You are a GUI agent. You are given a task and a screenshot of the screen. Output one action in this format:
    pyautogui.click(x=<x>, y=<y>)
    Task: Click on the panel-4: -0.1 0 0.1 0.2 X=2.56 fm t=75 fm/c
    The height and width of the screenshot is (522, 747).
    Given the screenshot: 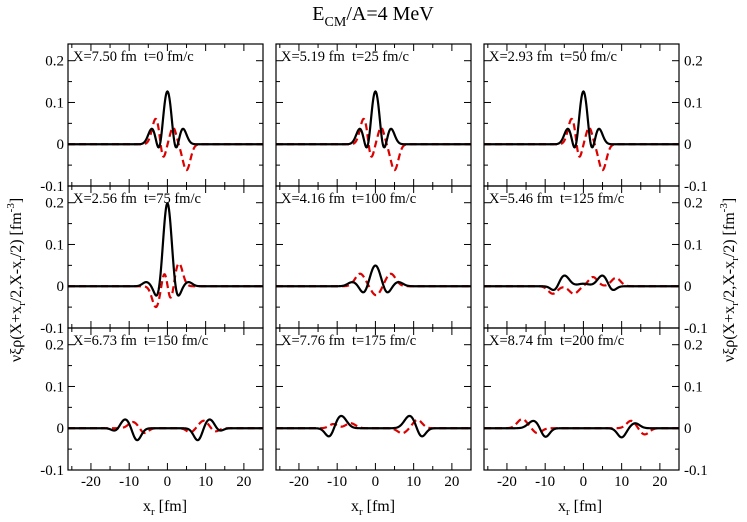 What is the action you would take?
    pyautogui.click(x=152, y=261)
    